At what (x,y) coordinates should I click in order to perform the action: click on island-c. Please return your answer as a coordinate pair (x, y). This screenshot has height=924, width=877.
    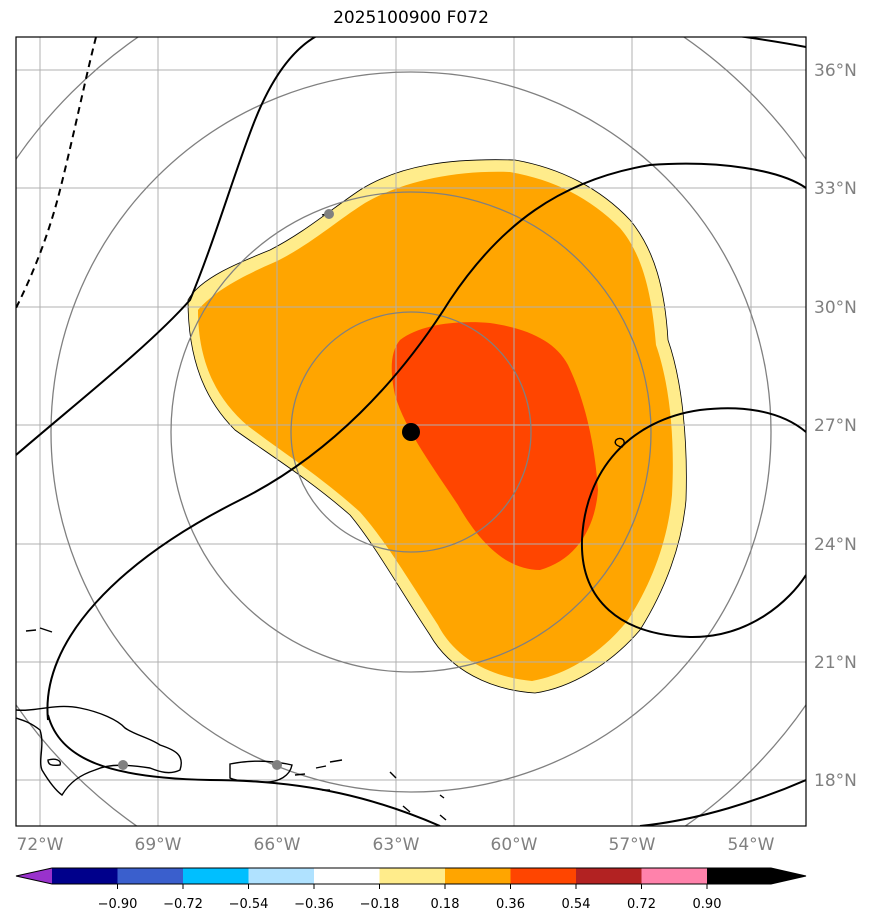
    Looking at the image, I should click on (329, 764).